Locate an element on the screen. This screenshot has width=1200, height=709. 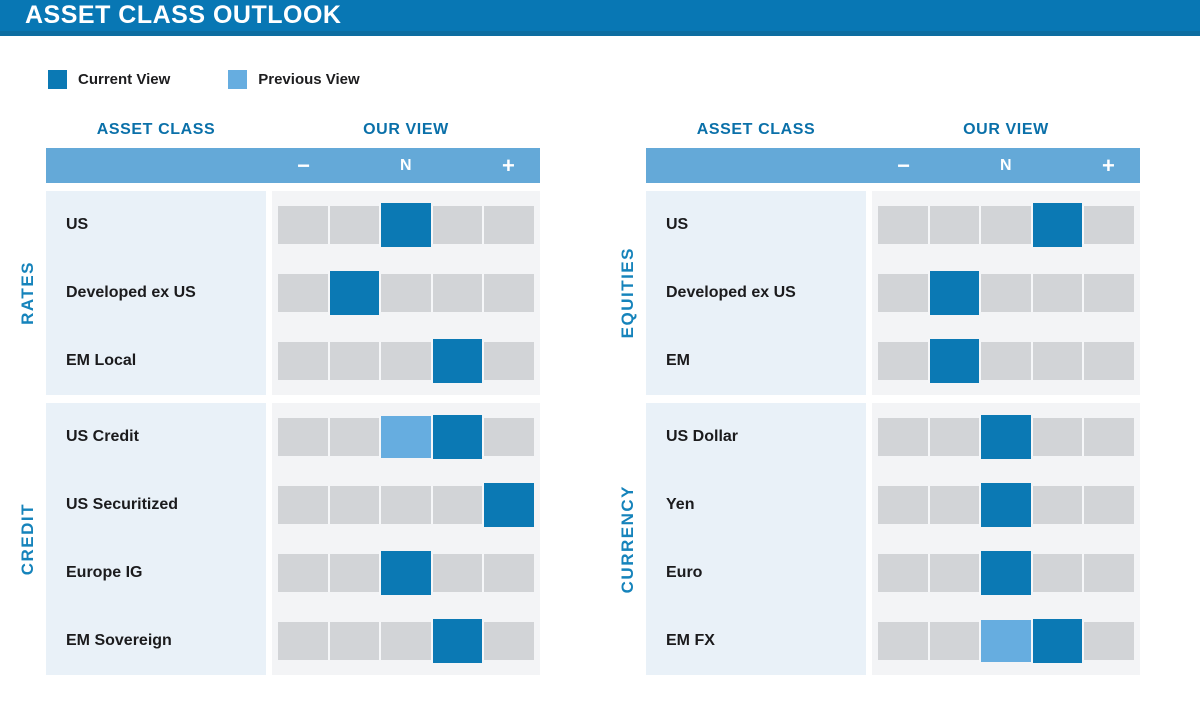
asset-class-label: US Securitized is located at coordinates (122, 504).